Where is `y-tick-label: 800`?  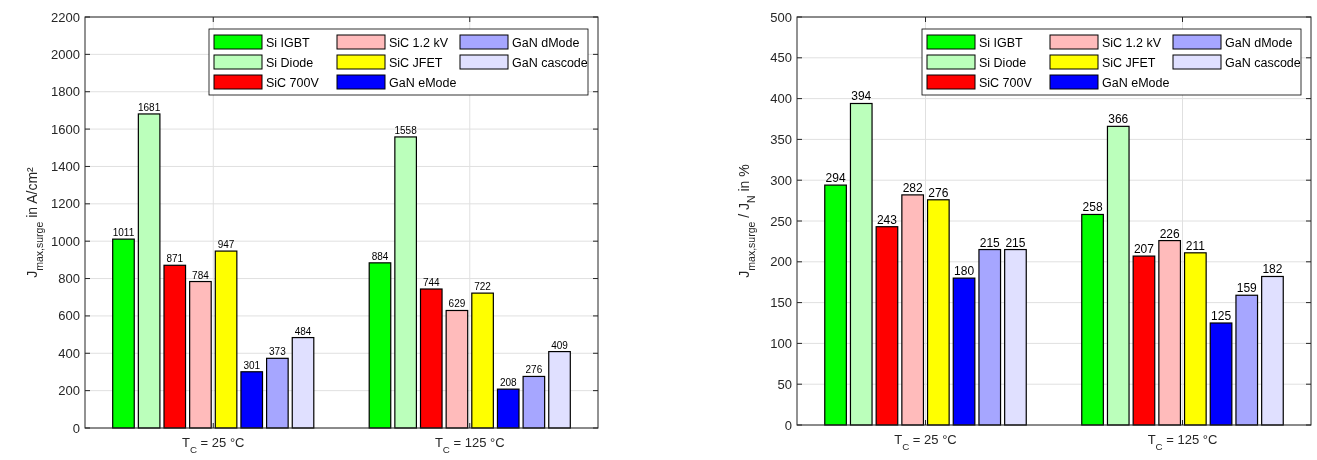 y-tick-label: 800 is located at coordinates (69, 279).